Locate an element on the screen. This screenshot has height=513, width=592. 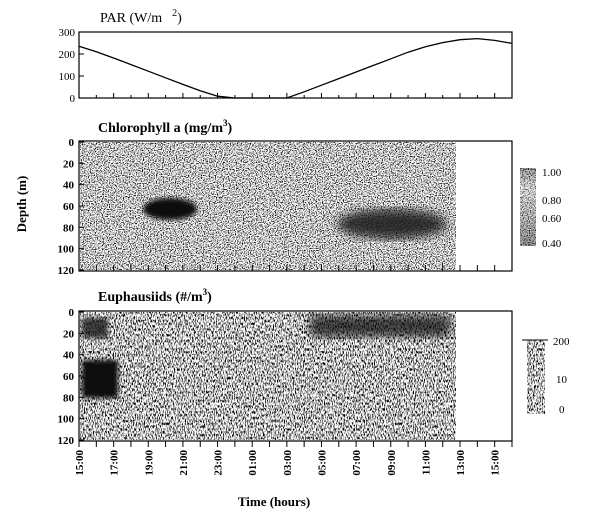
x-tick-label: 17:00 is located at coordinates (115, 463).